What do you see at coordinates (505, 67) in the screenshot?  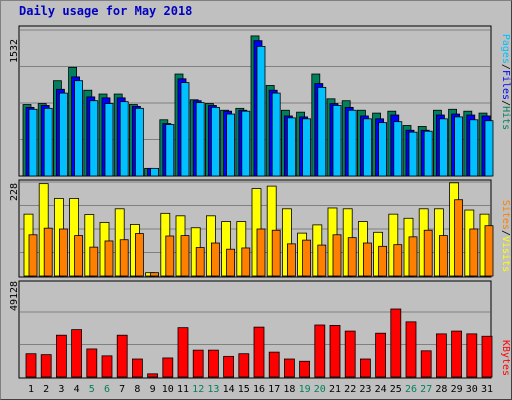 I see `legend-sep-1: /` at bounding box center [505, 67].